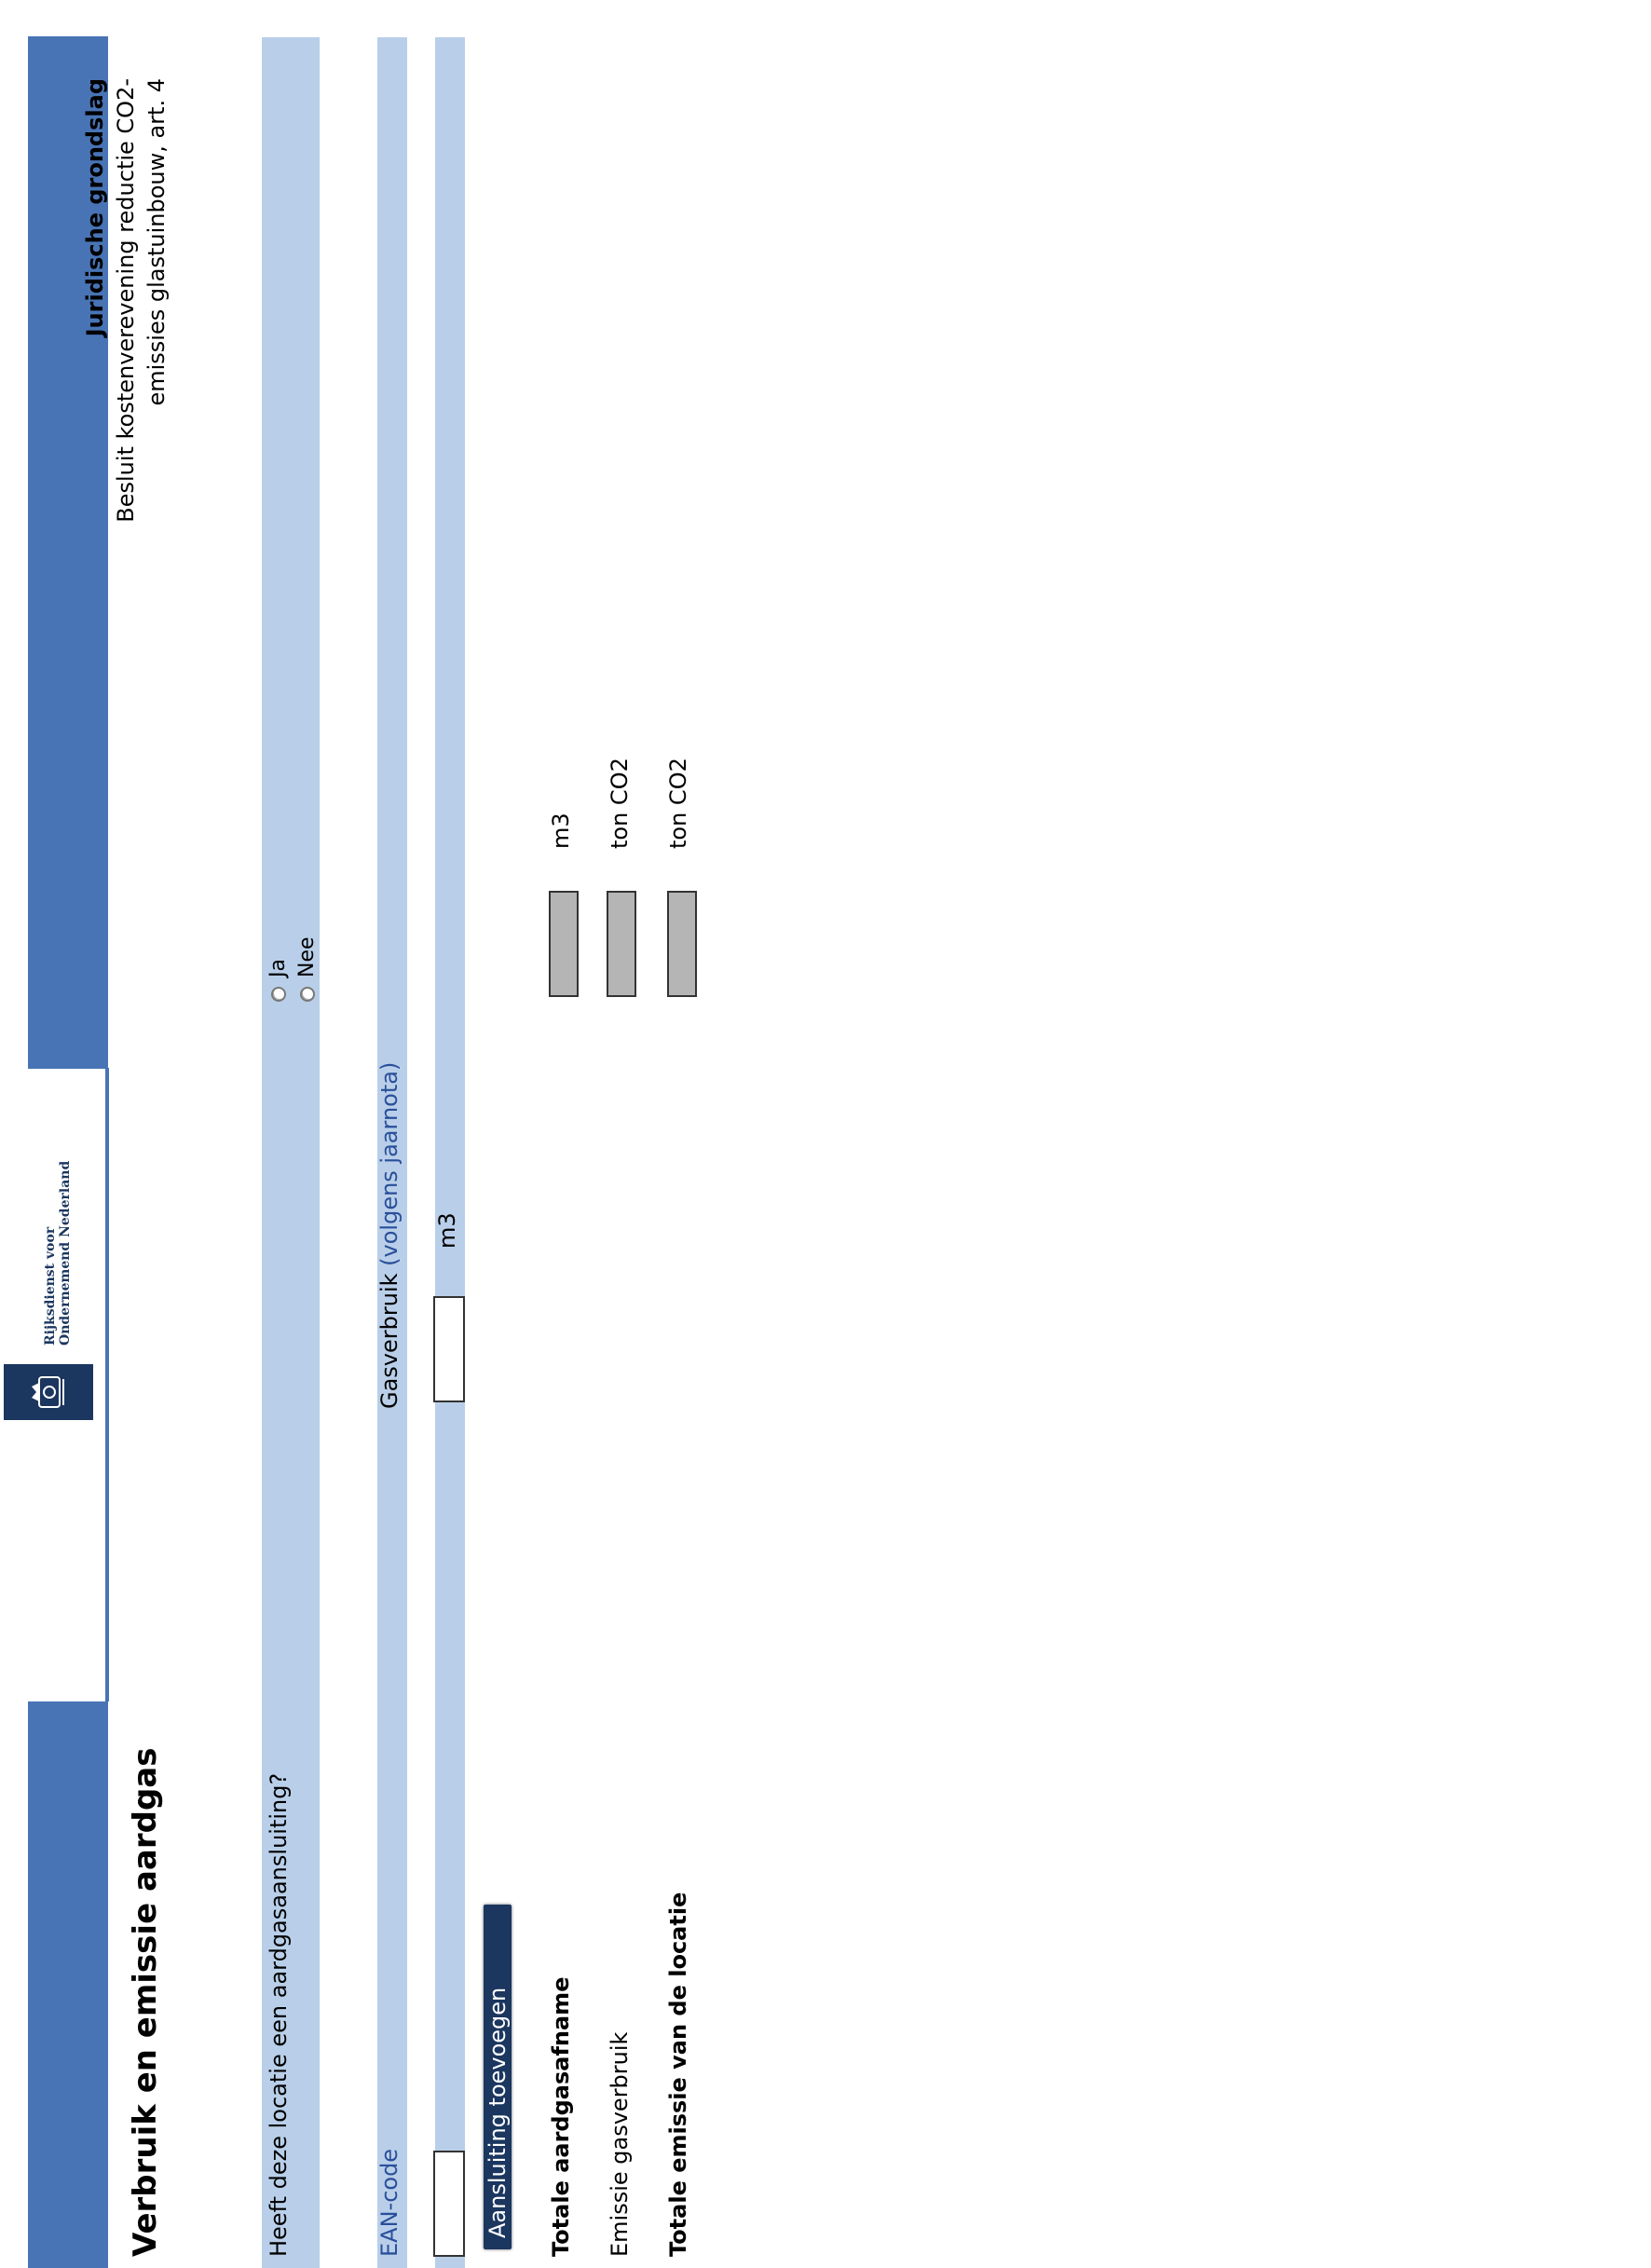 The width and height of the screenshot is (1651, 2268). I want to click on royal-crest-icon, so click(48, 1392).